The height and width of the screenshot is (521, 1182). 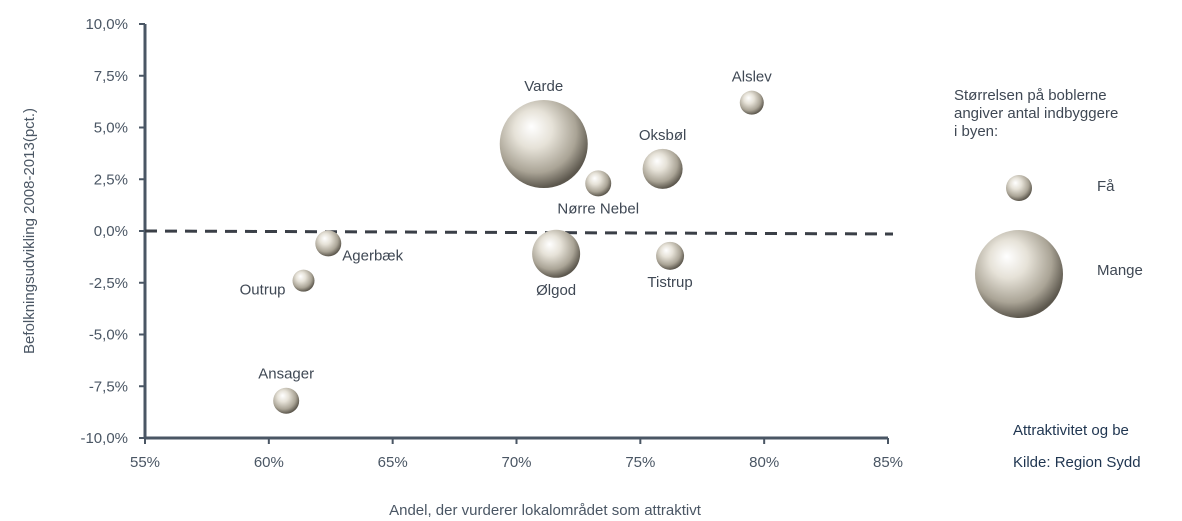 What do you see at coordinates (303, 280) in the screenshot?
I see `bubble-outrup` at bounding box center [303, 280].